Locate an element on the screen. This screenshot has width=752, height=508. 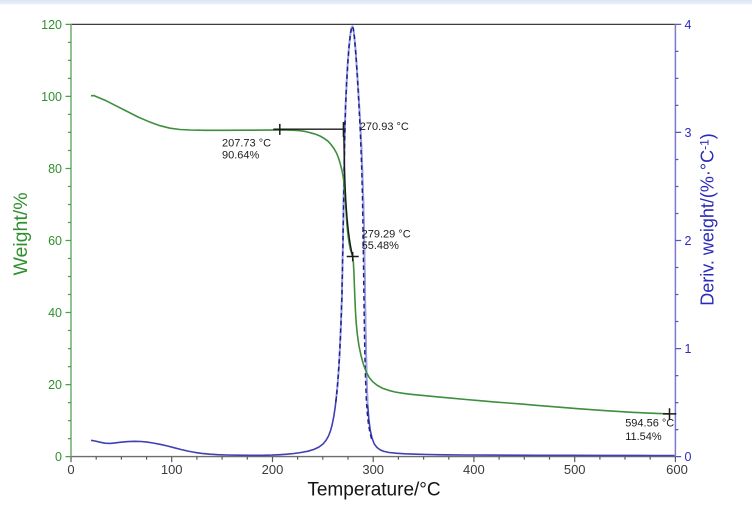
svg-text: 400 is located at coordinates (474, 469).